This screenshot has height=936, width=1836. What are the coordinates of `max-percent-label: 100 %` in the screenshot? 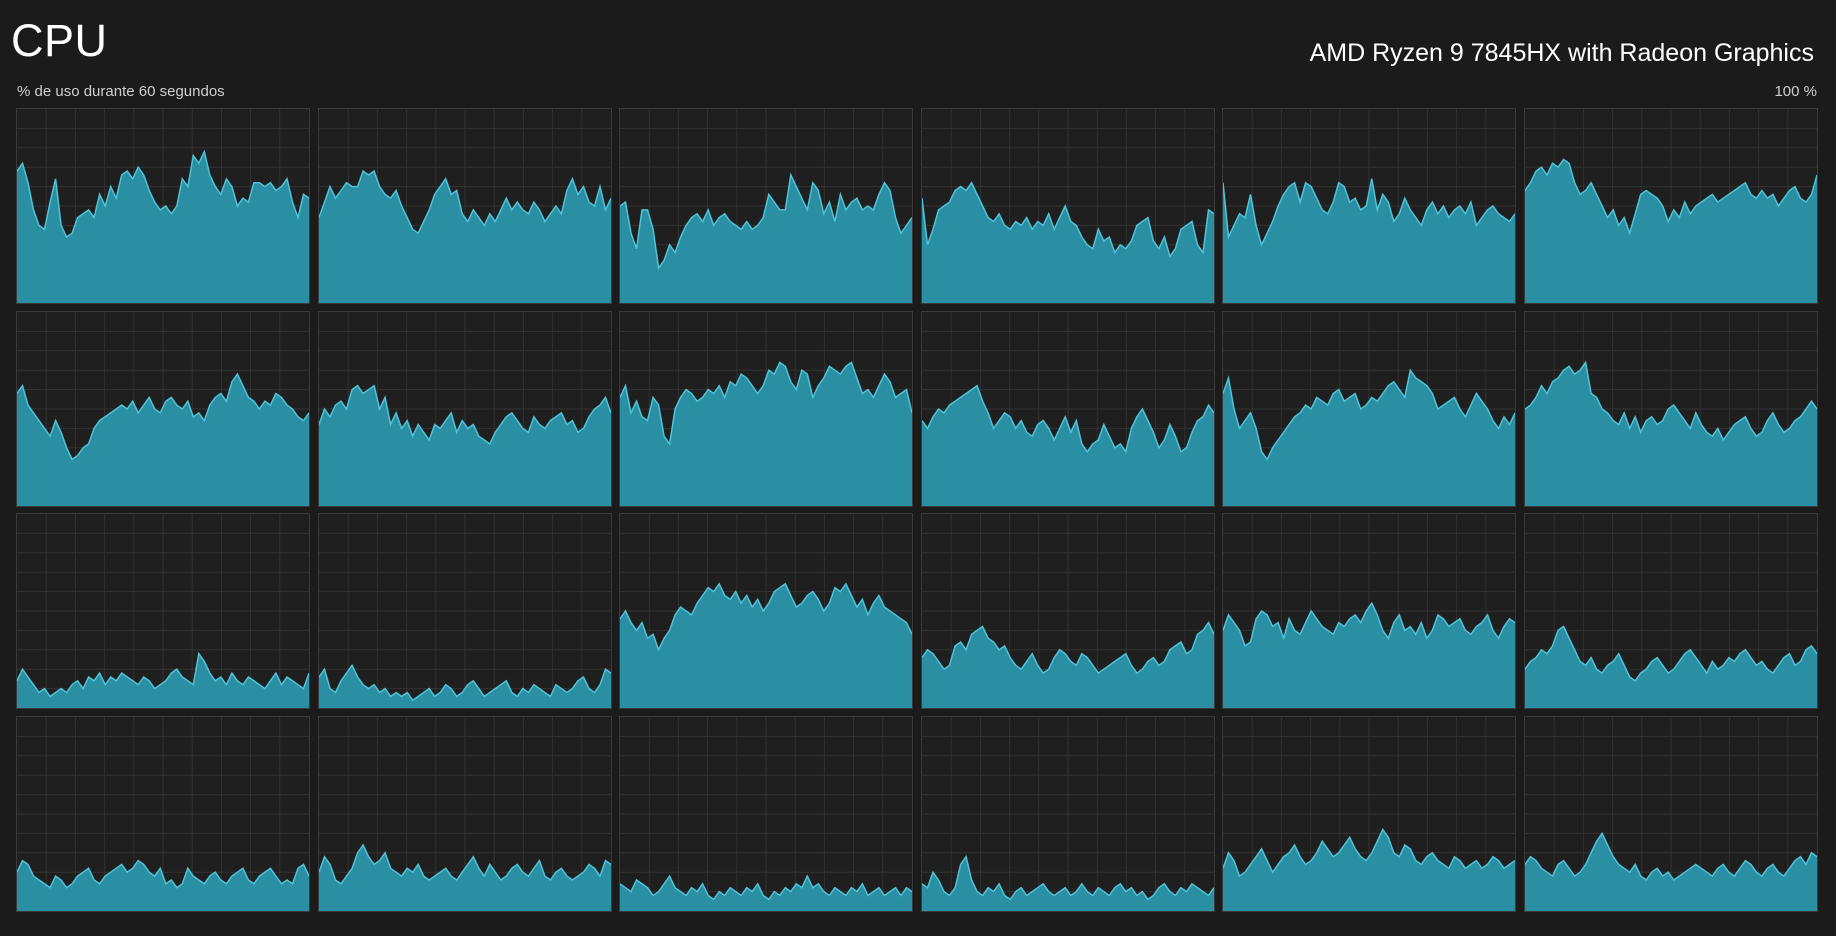 It's located at (1795, 91).